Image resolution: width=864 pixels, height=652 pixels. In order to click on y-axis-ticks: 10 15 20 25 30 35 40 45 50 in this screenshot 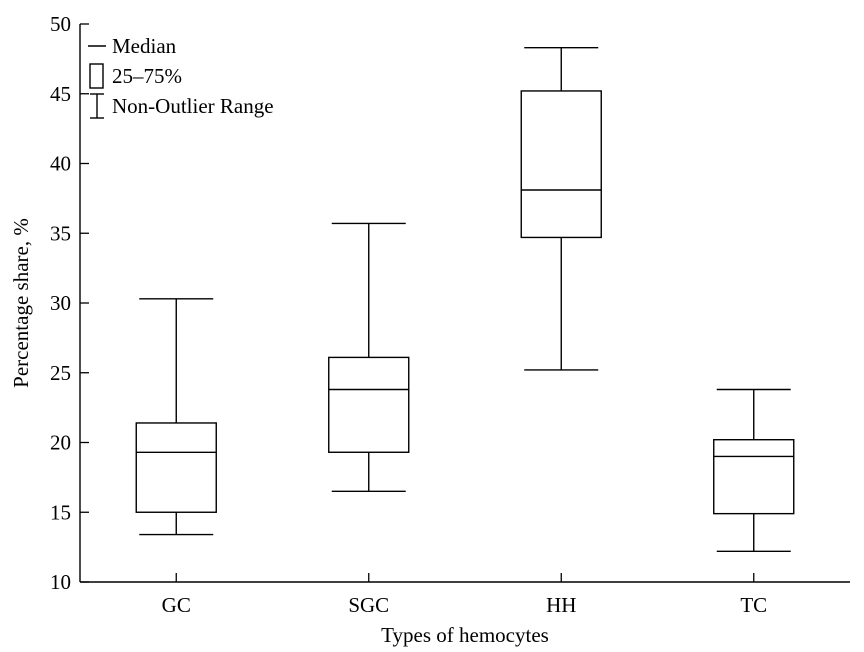, I will do `click(69, 303)`.